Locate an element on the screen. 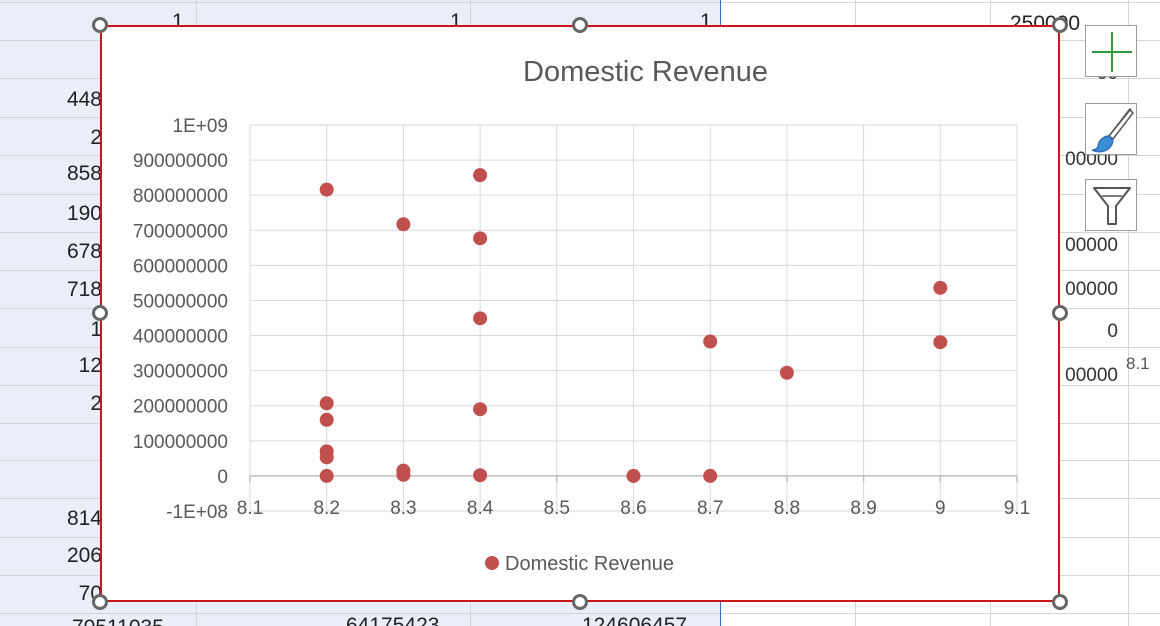 The width and height of the screenshot is (1160, 626). x-tick-label: 8.9 is located at coordinates (863, 508).